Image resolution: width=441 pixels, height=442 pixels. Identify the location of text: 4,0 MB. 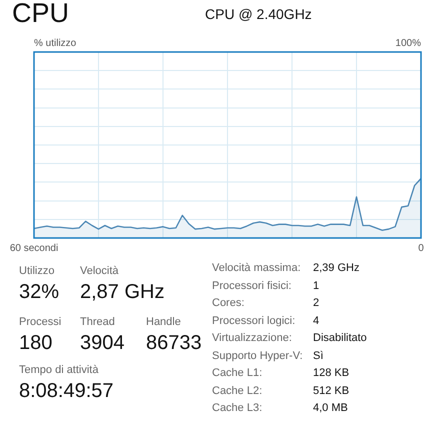
(330, 408).